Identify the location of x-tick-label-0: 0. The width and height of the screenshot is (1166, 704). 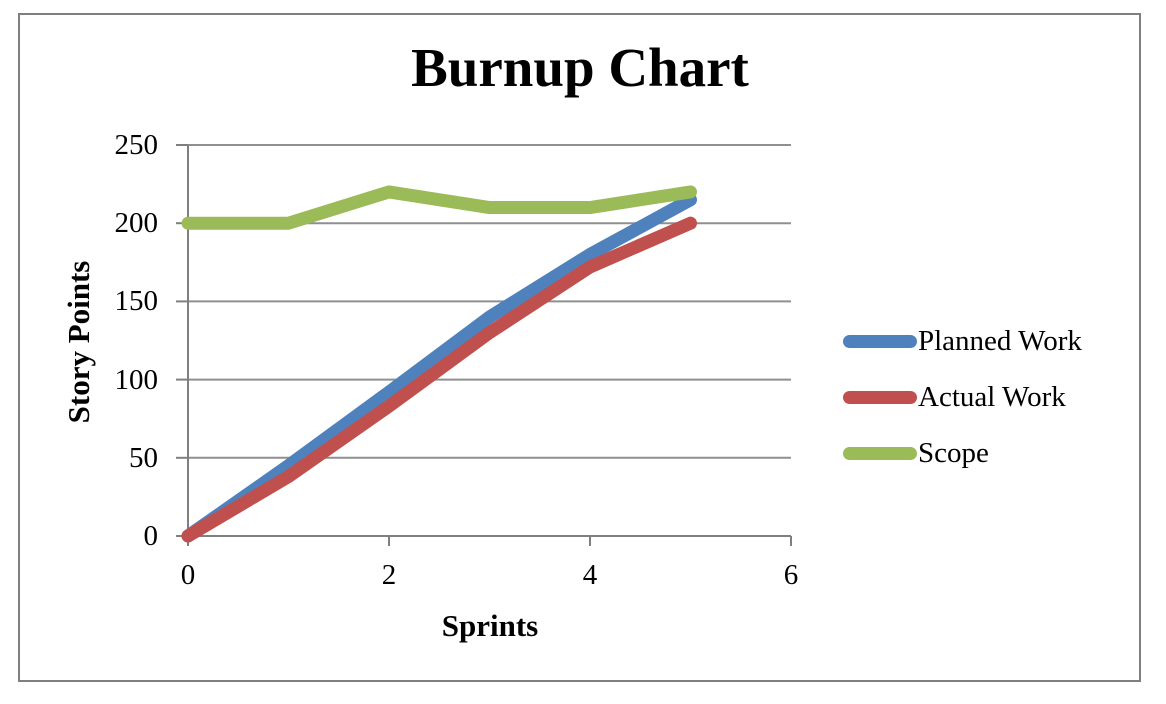
(188, 575).